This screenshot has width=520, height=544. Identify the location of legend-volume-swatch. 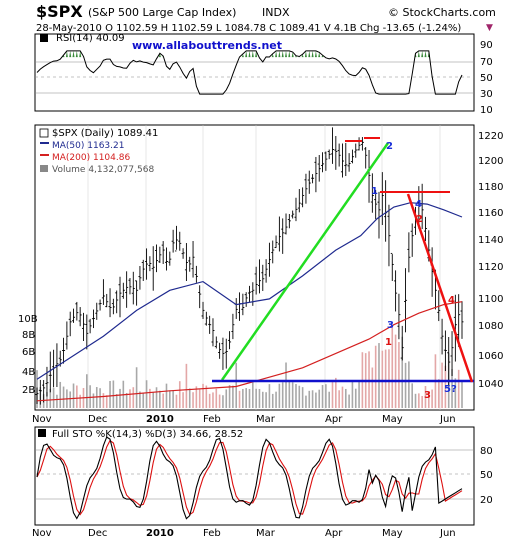
(44, 168).